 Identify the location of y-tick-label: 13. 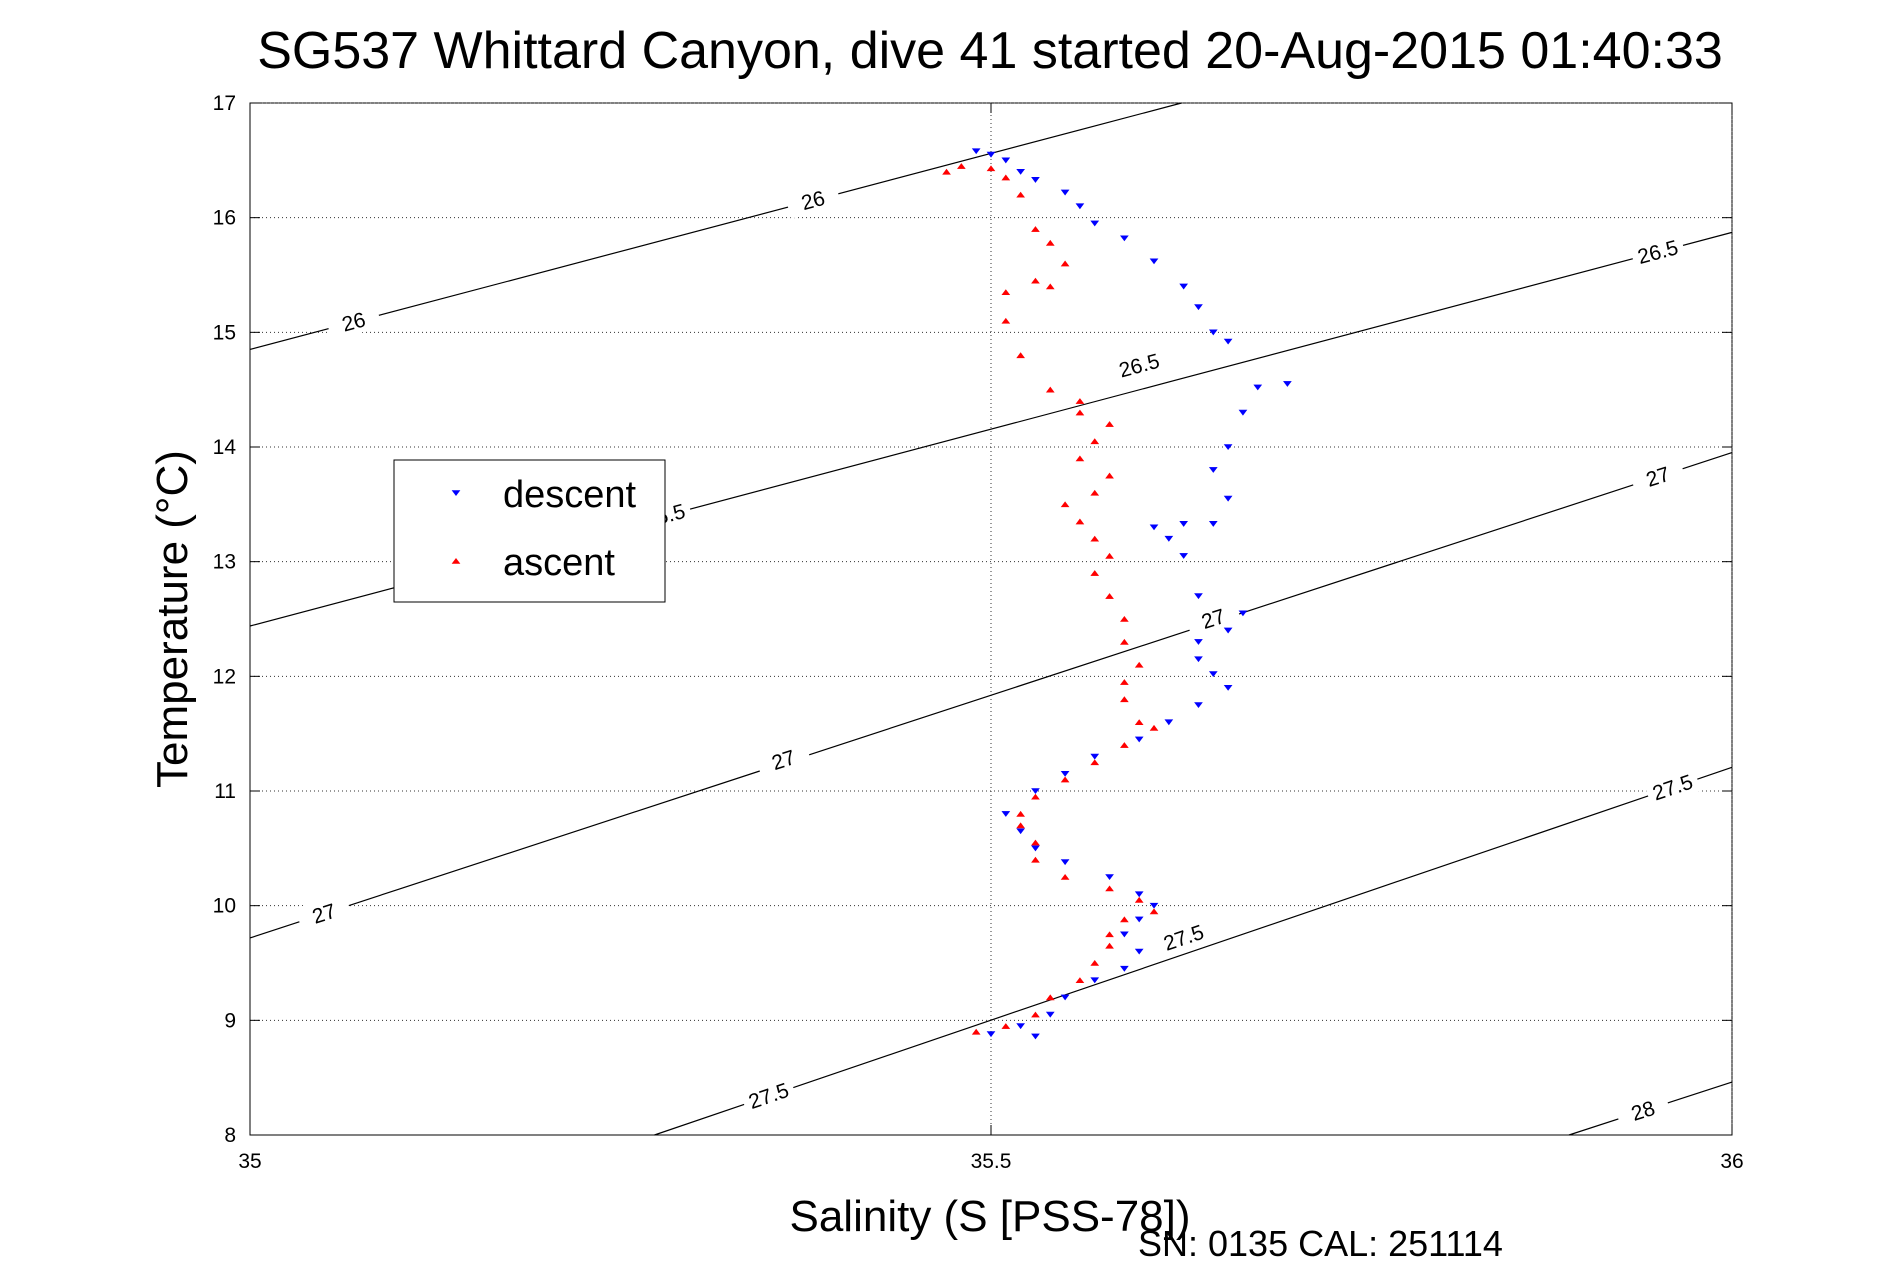
(224, 562).